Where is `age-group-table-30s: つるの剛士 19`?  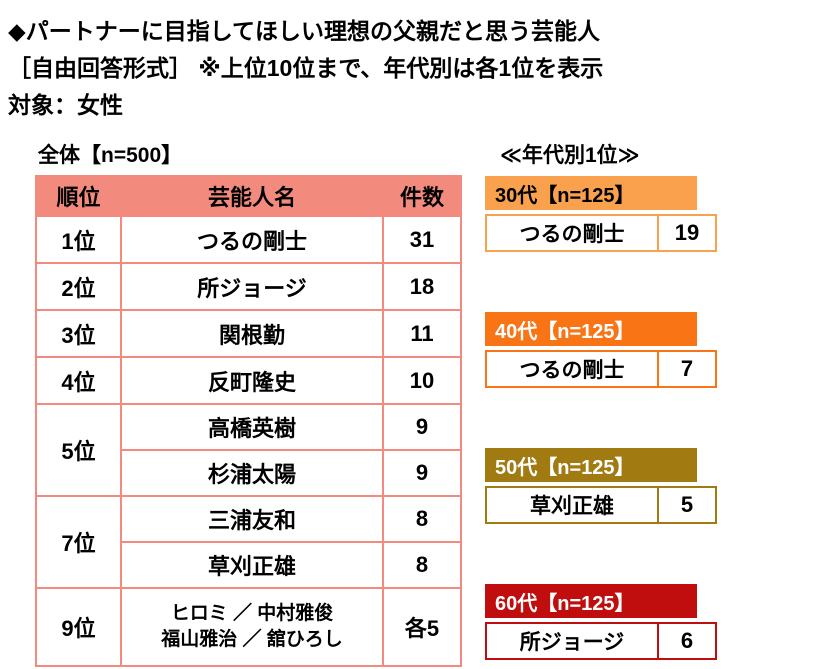
age-group-table-30s: つるの剛士 19 is located at coordinates (601, 233).